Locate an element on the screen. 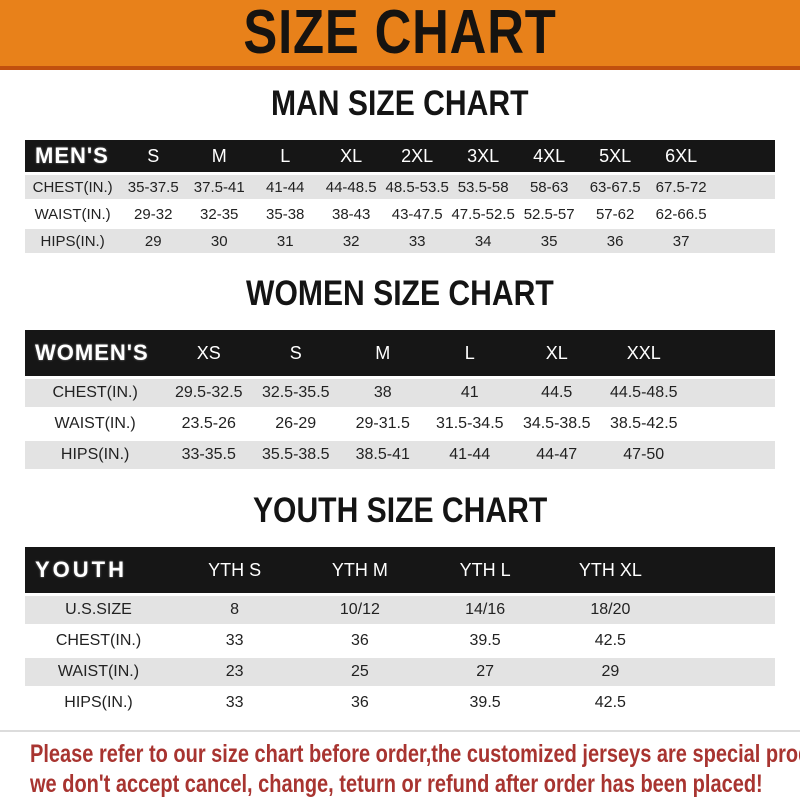  size-chart-banner: SIZE CHART is located at coordinates (400, 35).